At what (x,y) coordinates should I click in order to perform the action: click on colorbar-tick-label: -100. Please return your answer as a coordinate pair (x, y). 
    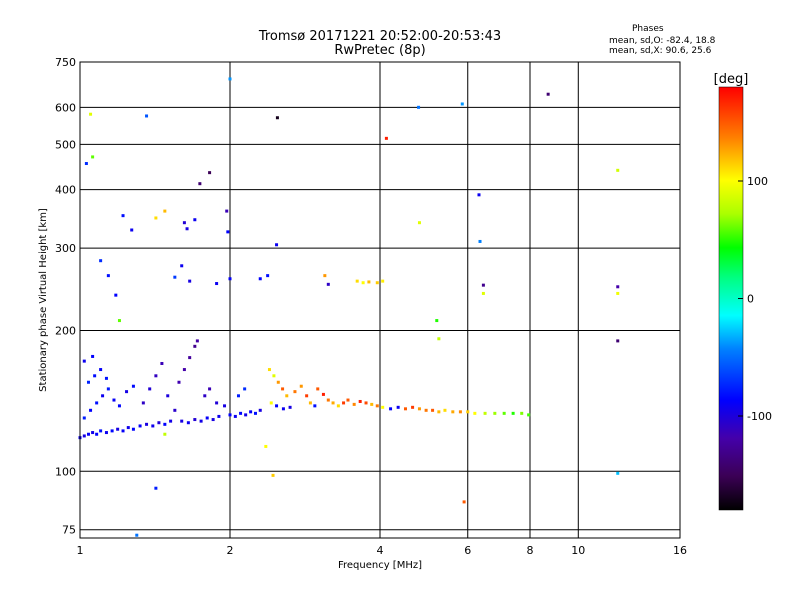
    Looking at the image, I should click on (759, 416).